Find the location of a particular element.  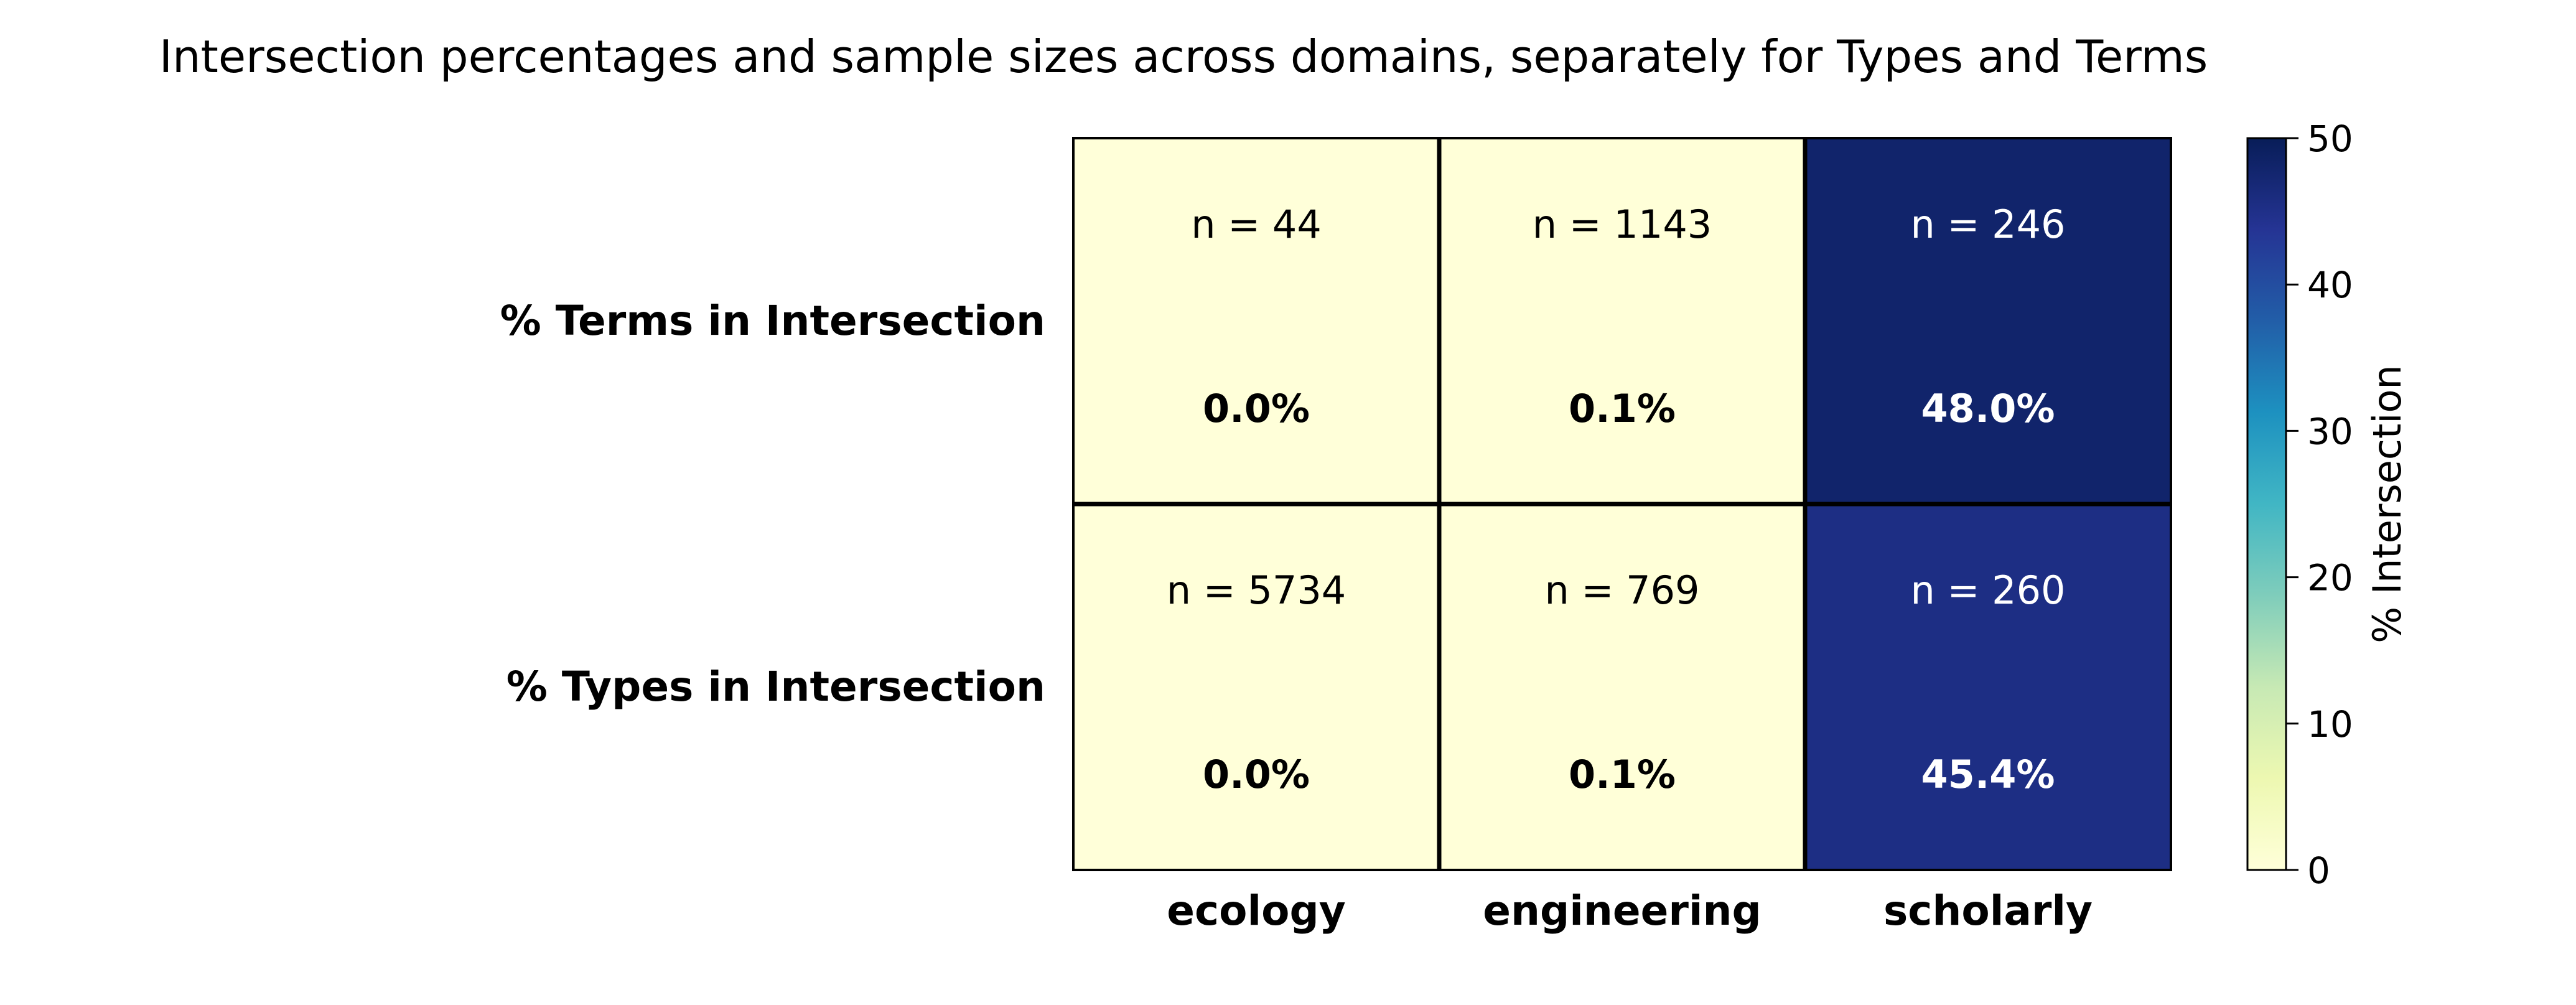

colorbar-gradient is located at coordinates (2266, 504).